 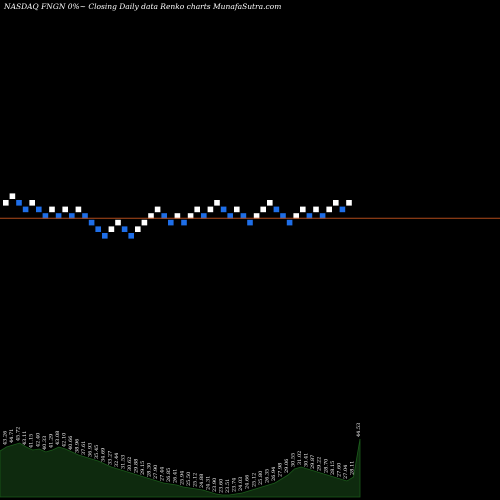 I want to click on volume-label: 28.30, so click(x=150, y=470).